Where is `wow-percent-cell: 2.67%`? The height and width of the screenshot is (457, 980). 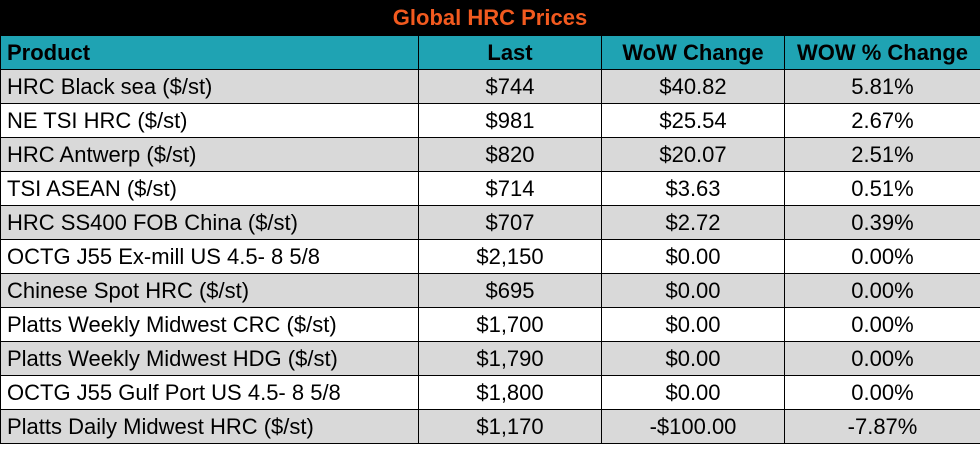
wow-percent-cell: 2.67% is located at coordinates (882, 120).